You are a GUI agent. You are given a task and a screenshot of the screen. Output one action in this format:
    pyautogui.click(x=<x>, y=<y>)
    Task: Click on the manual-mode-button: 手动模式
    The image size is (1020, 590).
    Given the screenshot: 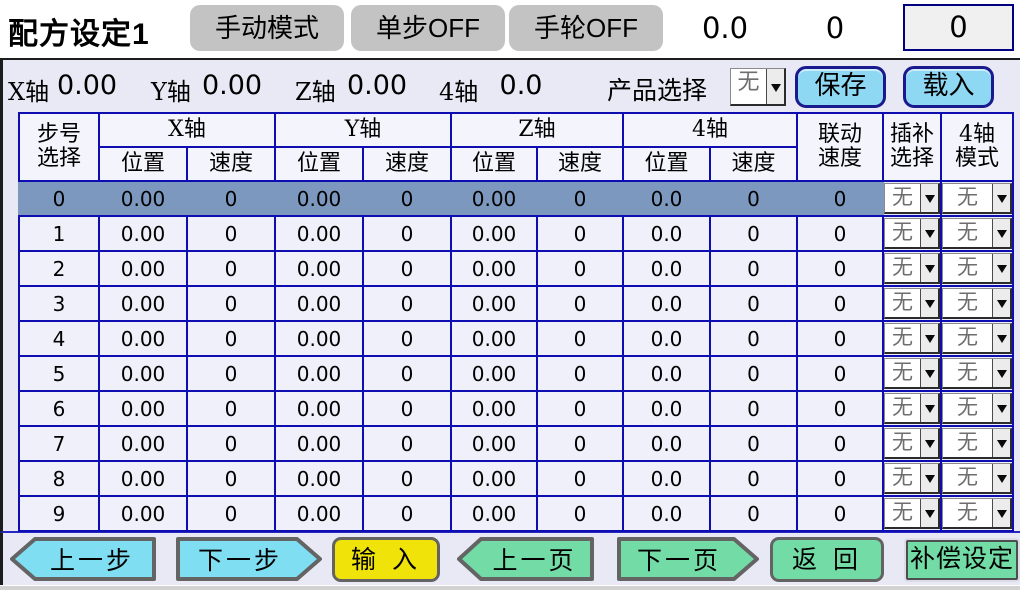 What is the action you would take?
    pyautogui.click(x=267, y=28)
    